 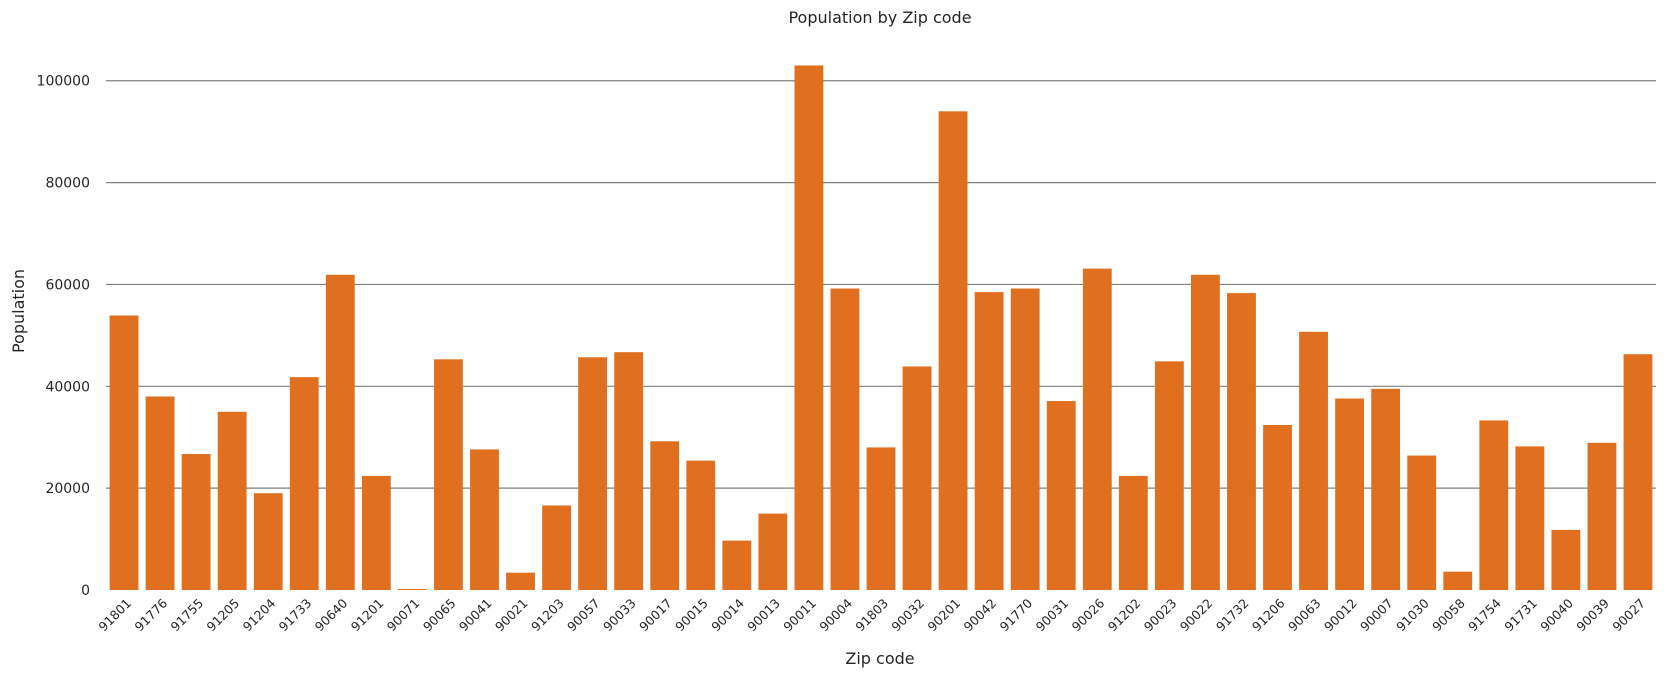 What do you see at coordinates (763, 615) in the screenshot?
I see `x-tick-label: 90013` at bounding box center [763, 615].